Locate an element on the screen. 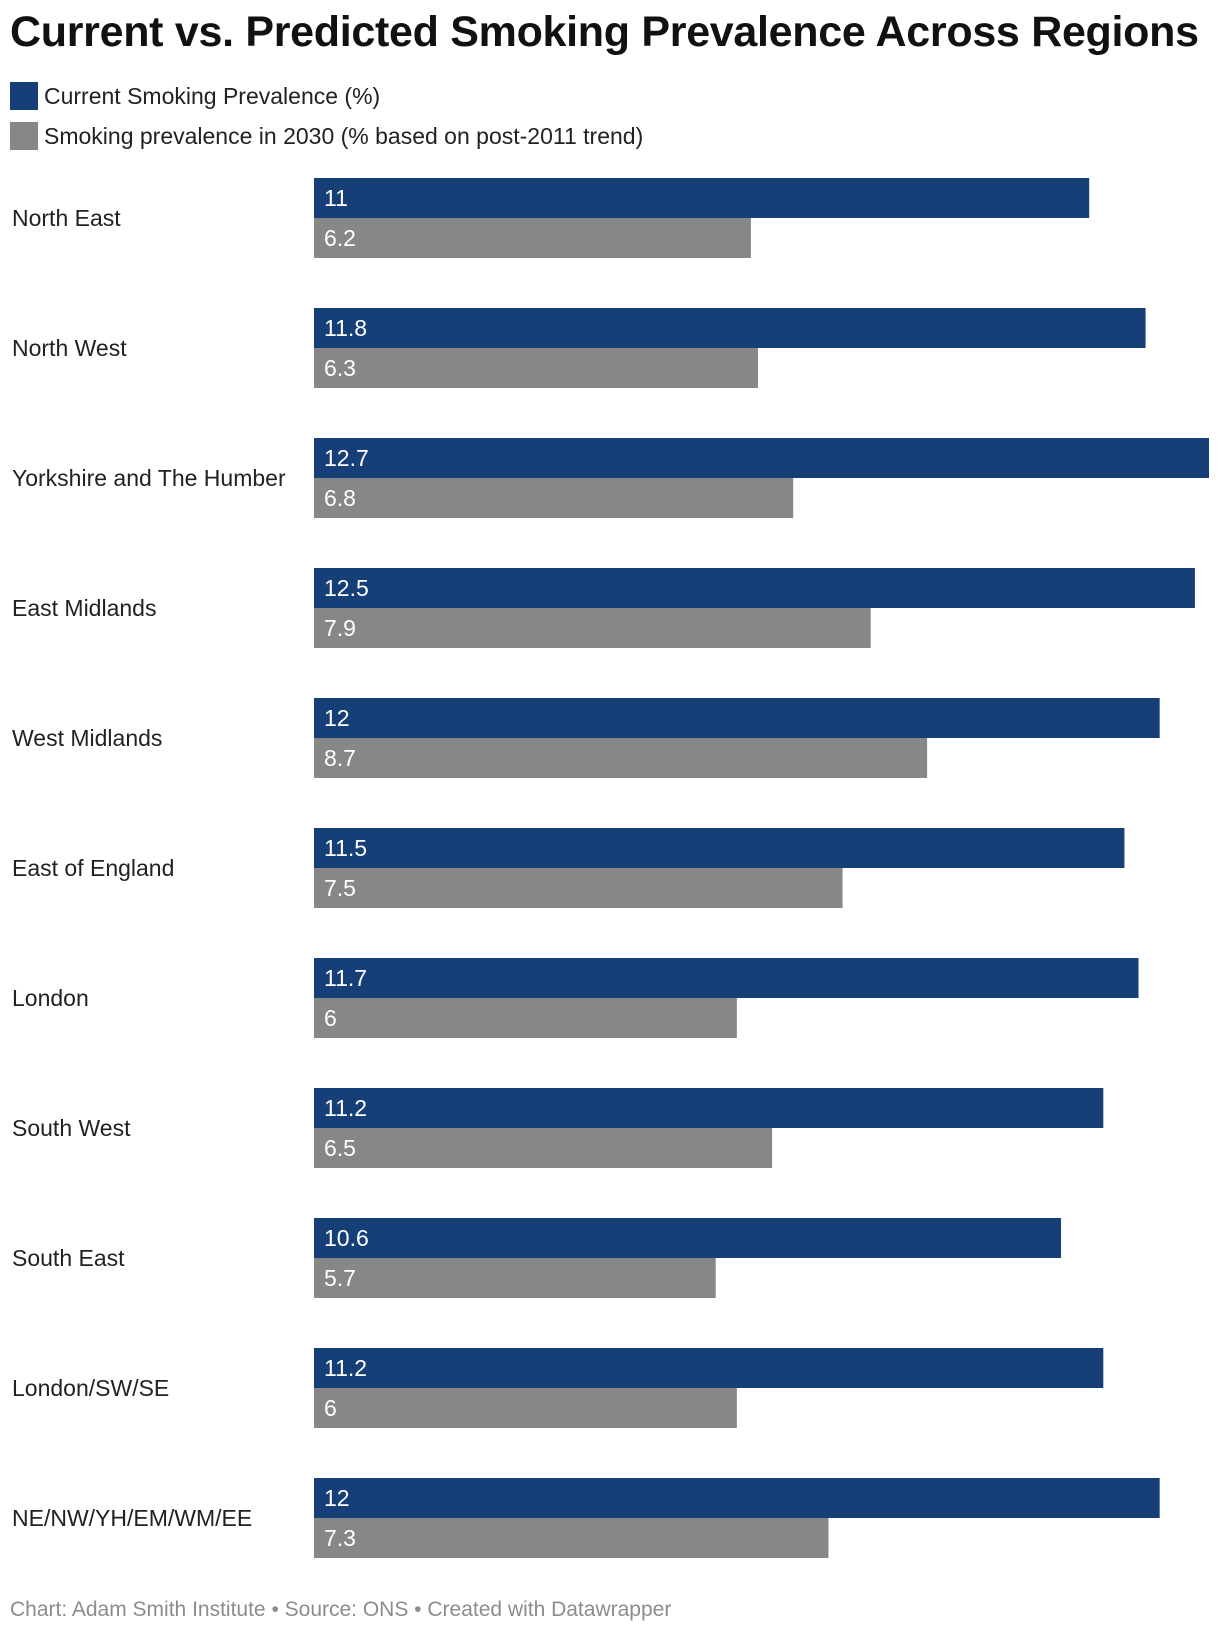 The image size is (1220, 1634). legend-item-current: Current Smoking Prevalence (%) is located at coordinates (326, 96).